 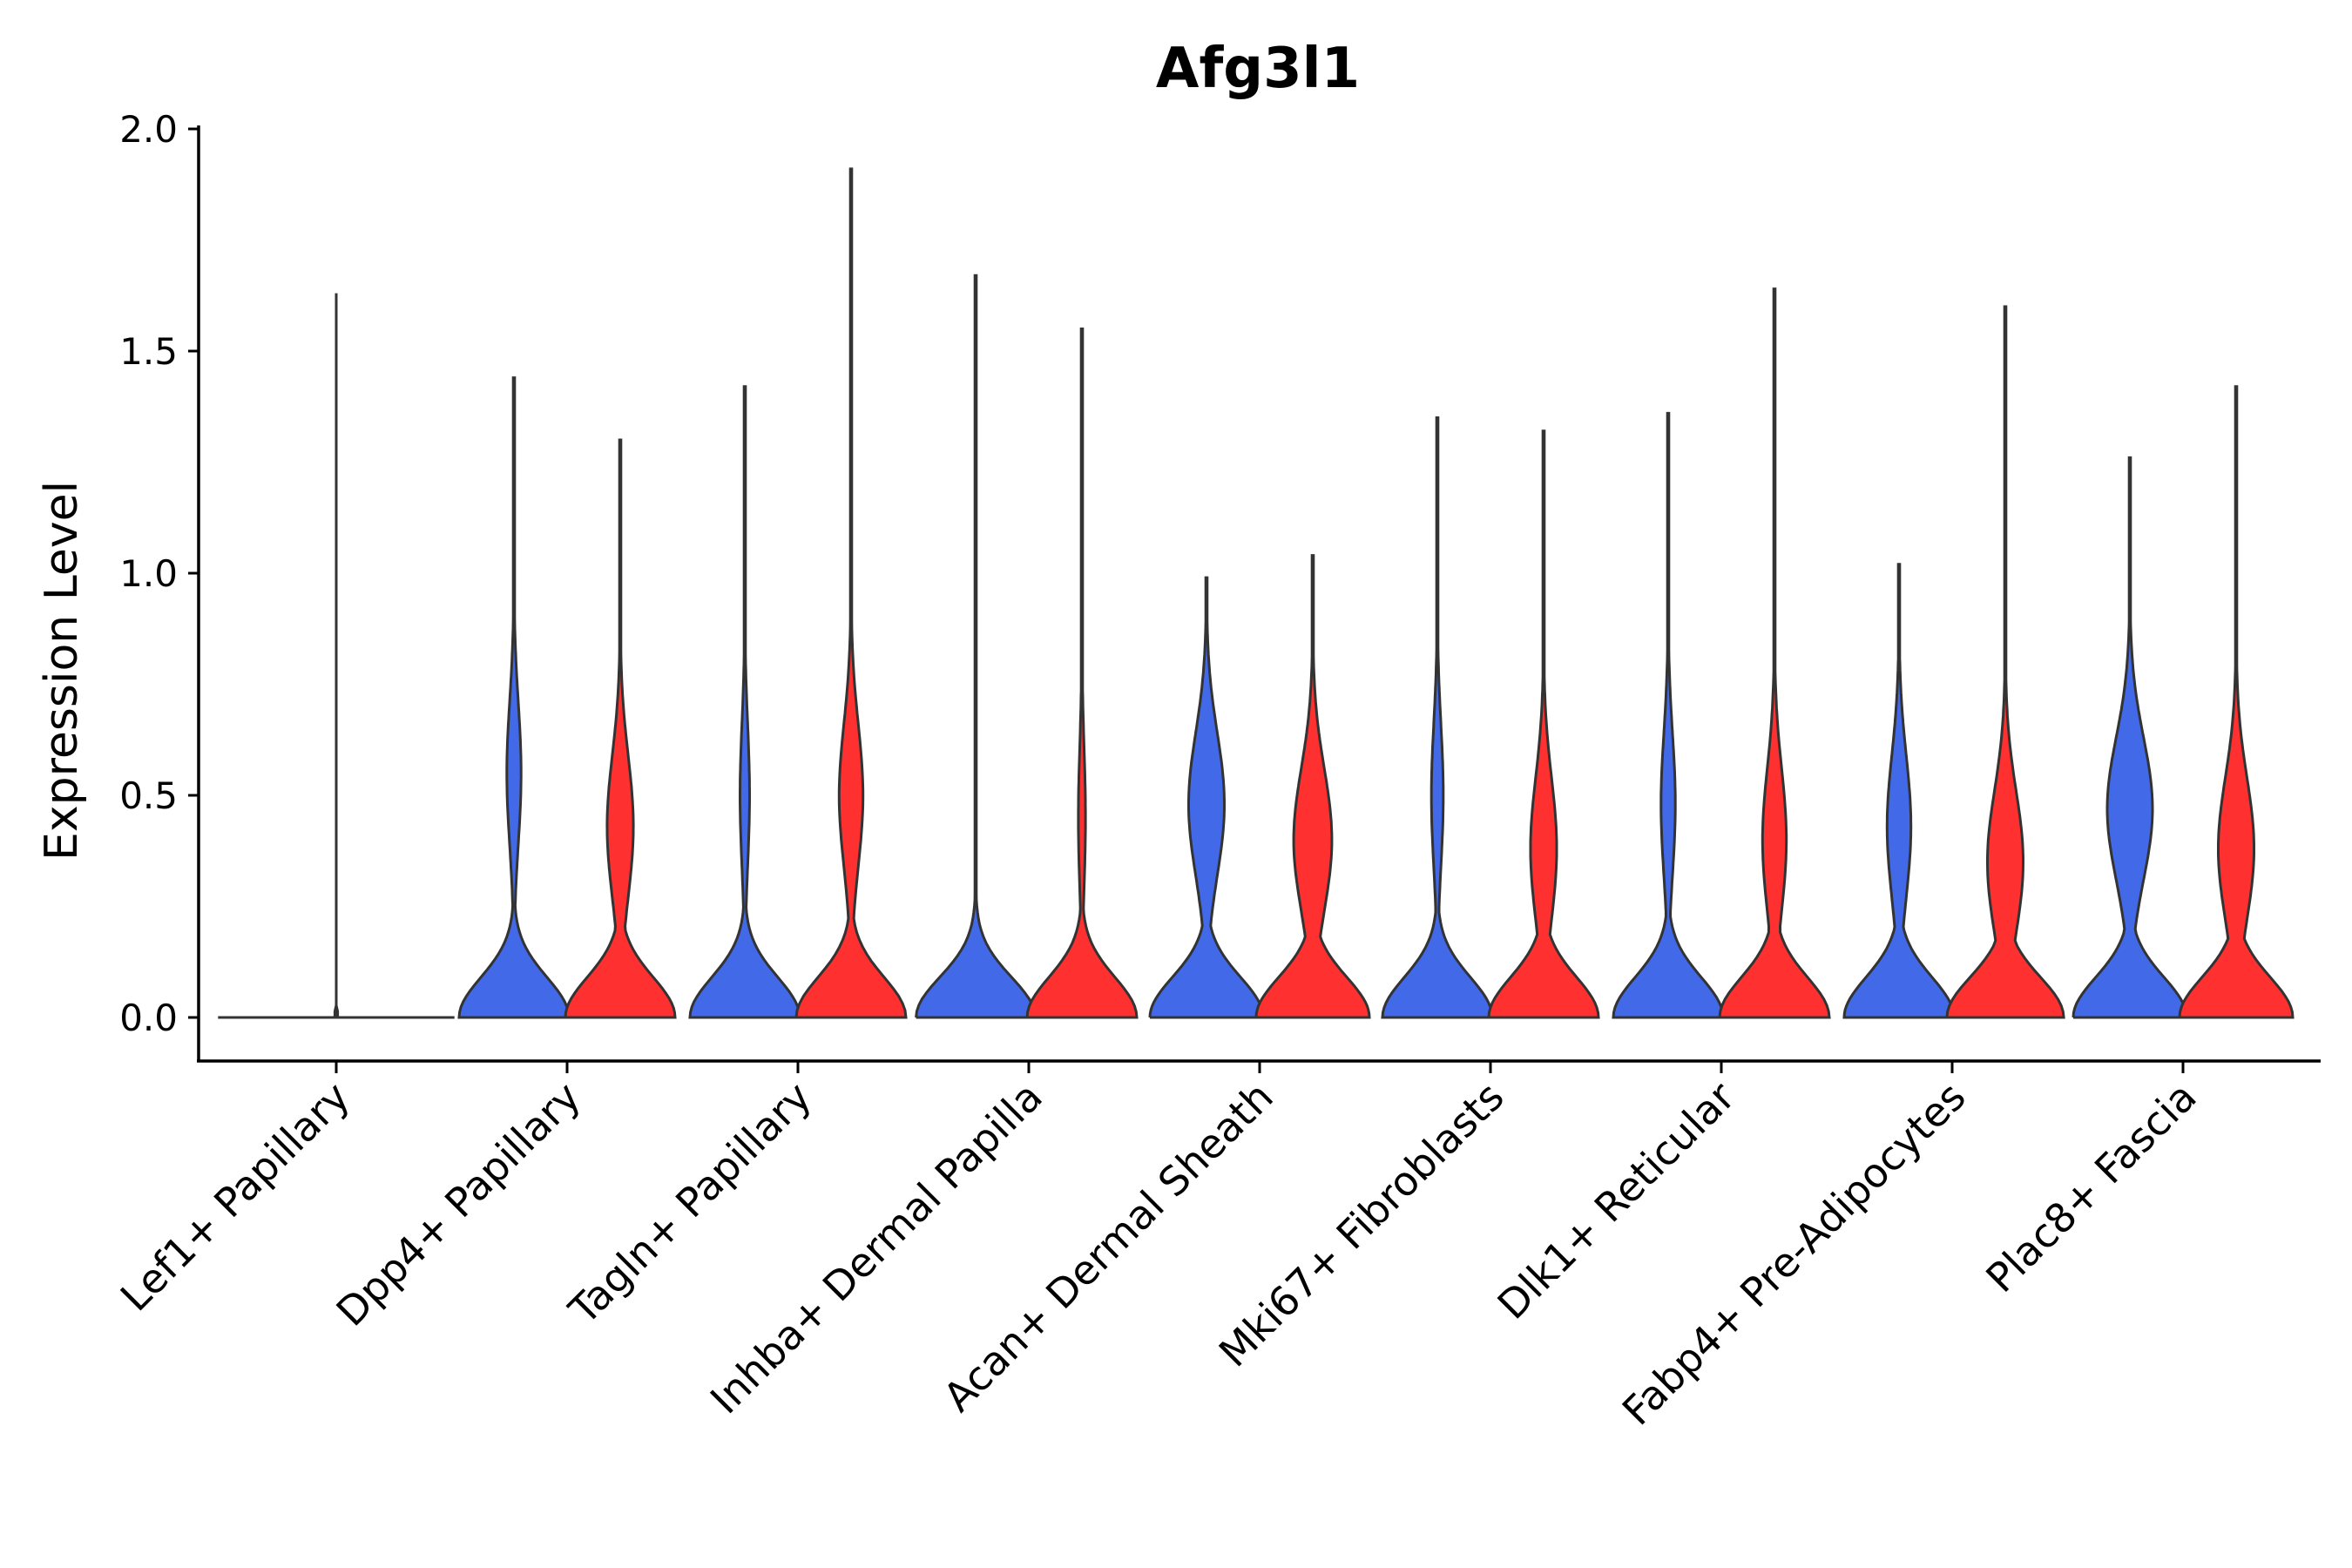 I want to click on x-tick-label: Plac8+ Fascia, so click(x=2091, y=1187).